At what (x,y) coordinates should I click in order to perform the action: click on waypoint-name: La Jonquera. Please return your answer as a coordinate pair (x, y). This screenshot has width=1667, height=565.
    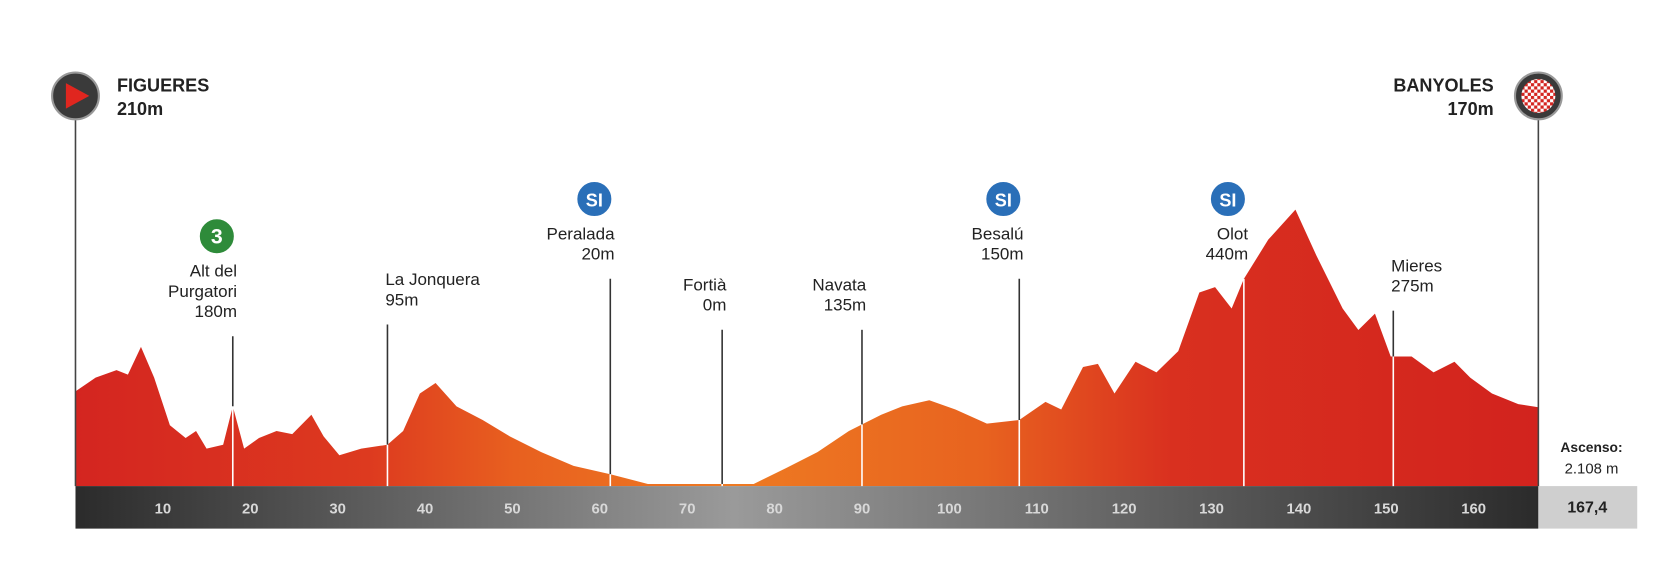
    Looking at the image, I should click on (432, 279).